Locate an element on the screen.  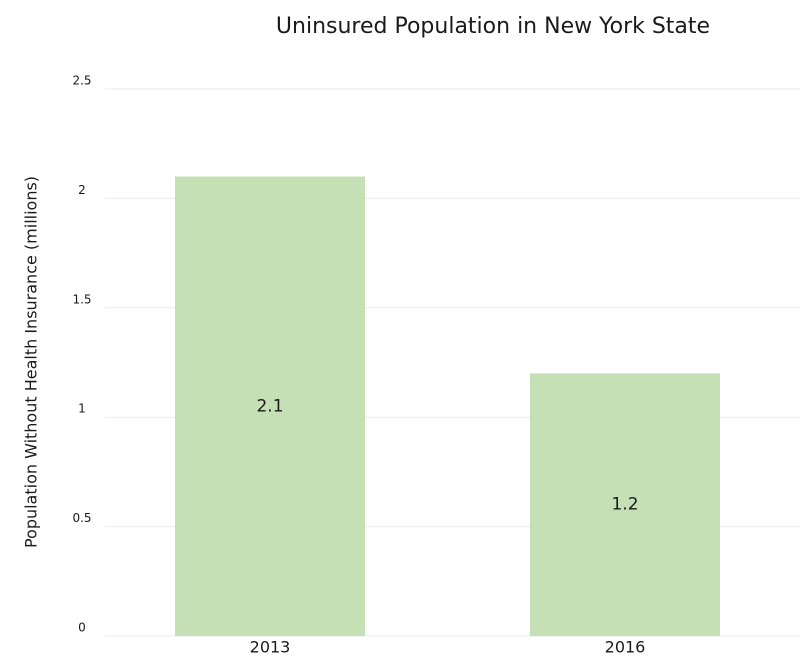
value-label: 1.2 is located at coordinates (624, 505).